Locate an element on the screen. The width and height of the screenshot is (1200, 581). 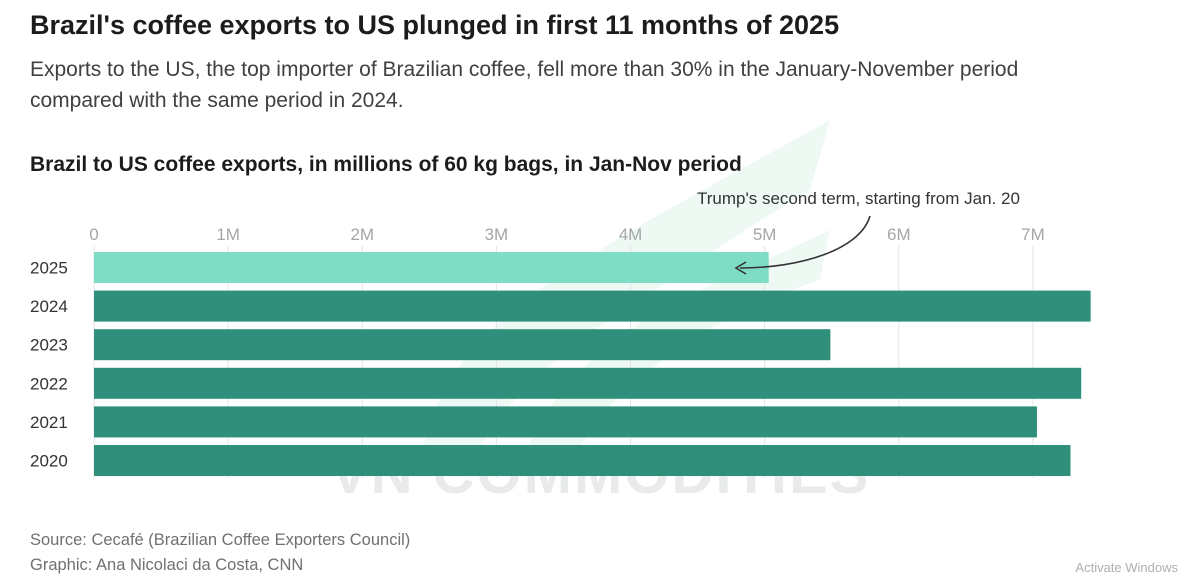
os-activation-overlay: Activate Windows is located at coordinates (1126, 567).